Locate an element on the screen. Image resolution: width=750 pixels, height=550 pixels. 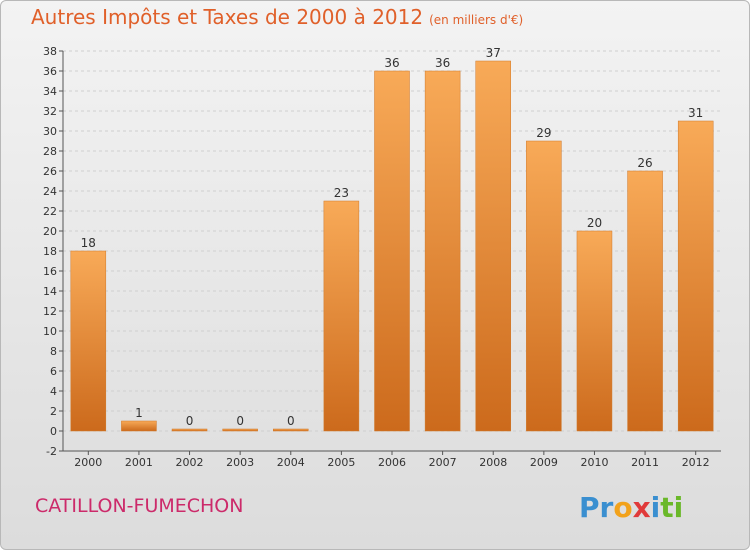
commune-name: CATILLON-FUMECHON is located at coordinates (139, 506).